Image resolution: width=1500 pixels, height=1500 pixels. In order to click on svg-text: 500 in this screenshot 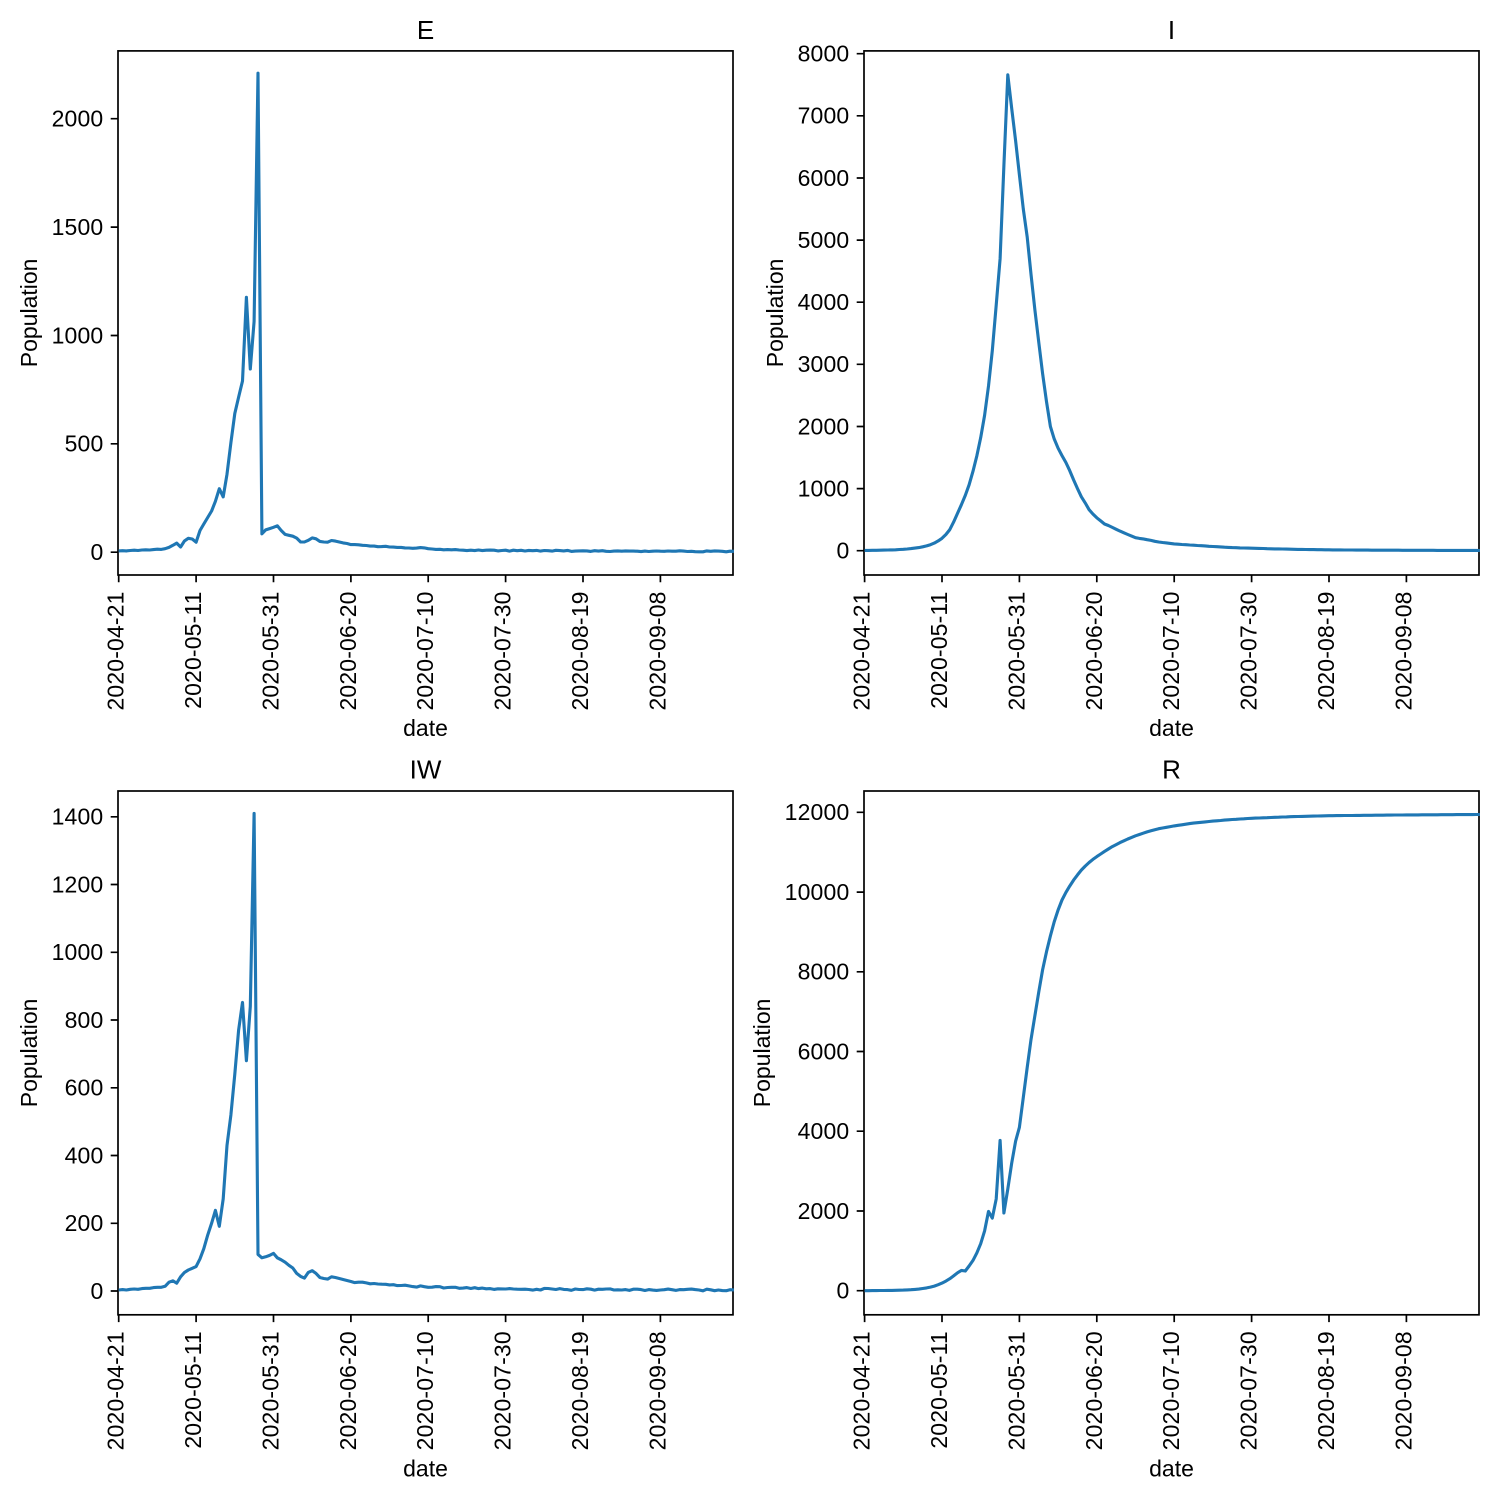, I will do `click(84, 444)`.